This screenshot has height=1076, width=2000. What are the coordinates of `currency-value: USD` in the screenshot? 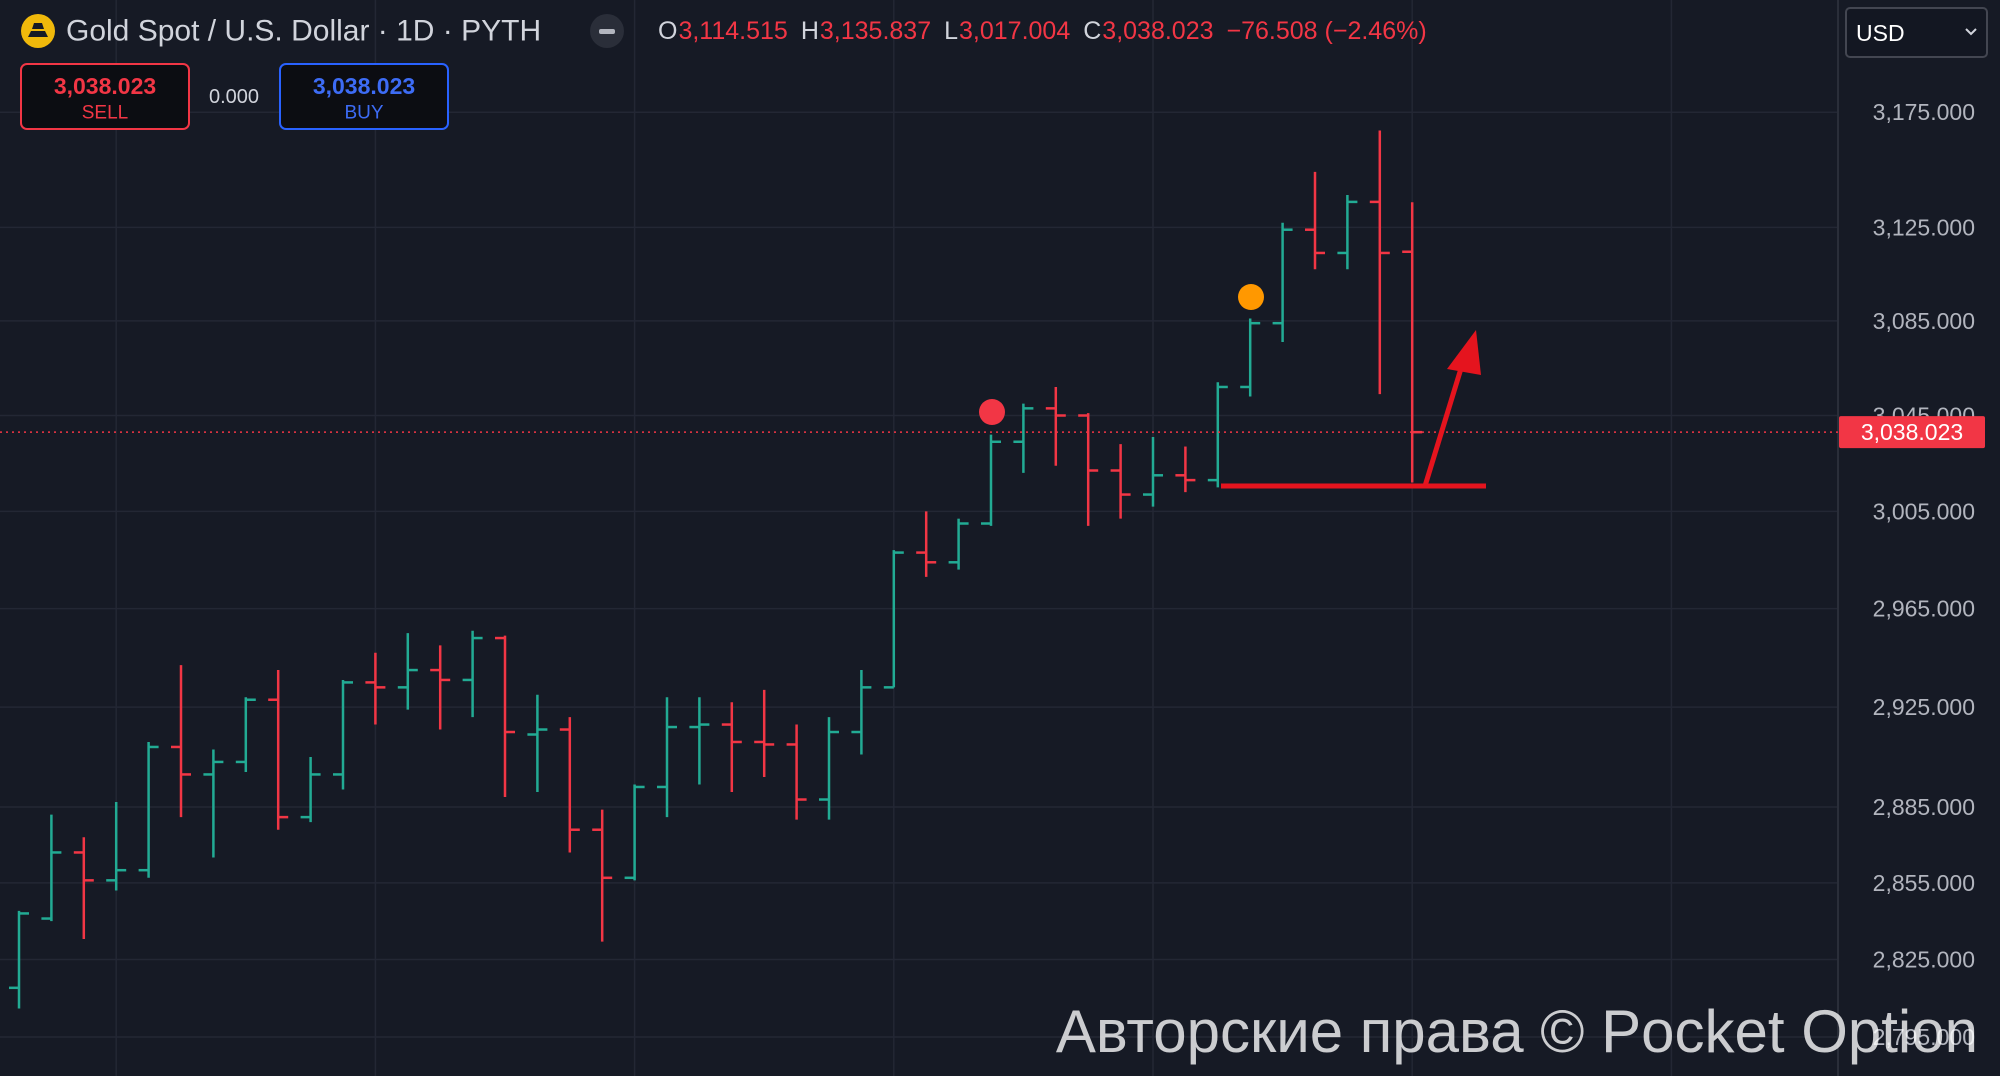 It's located at (1880, 33).